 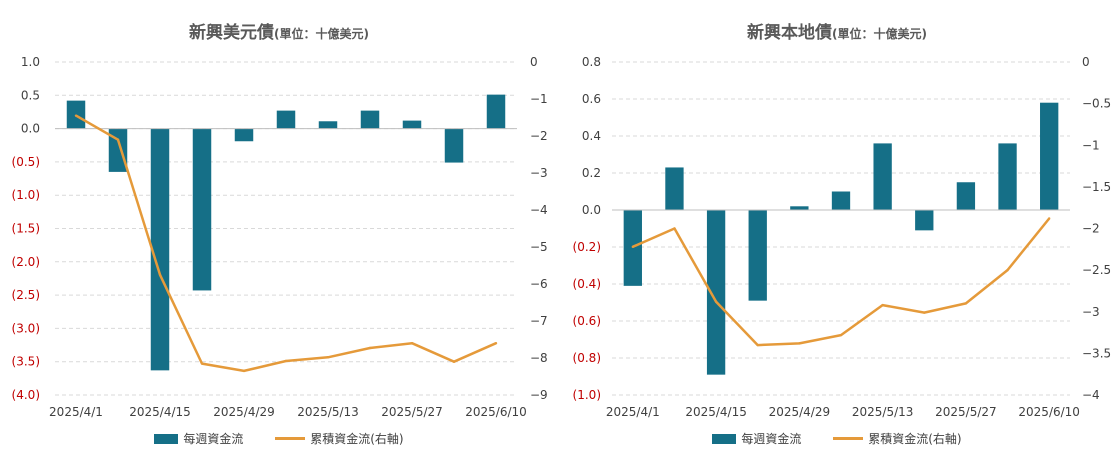 I want to click on y-left-tick-label: (3.0), so click(x=26, y=328).